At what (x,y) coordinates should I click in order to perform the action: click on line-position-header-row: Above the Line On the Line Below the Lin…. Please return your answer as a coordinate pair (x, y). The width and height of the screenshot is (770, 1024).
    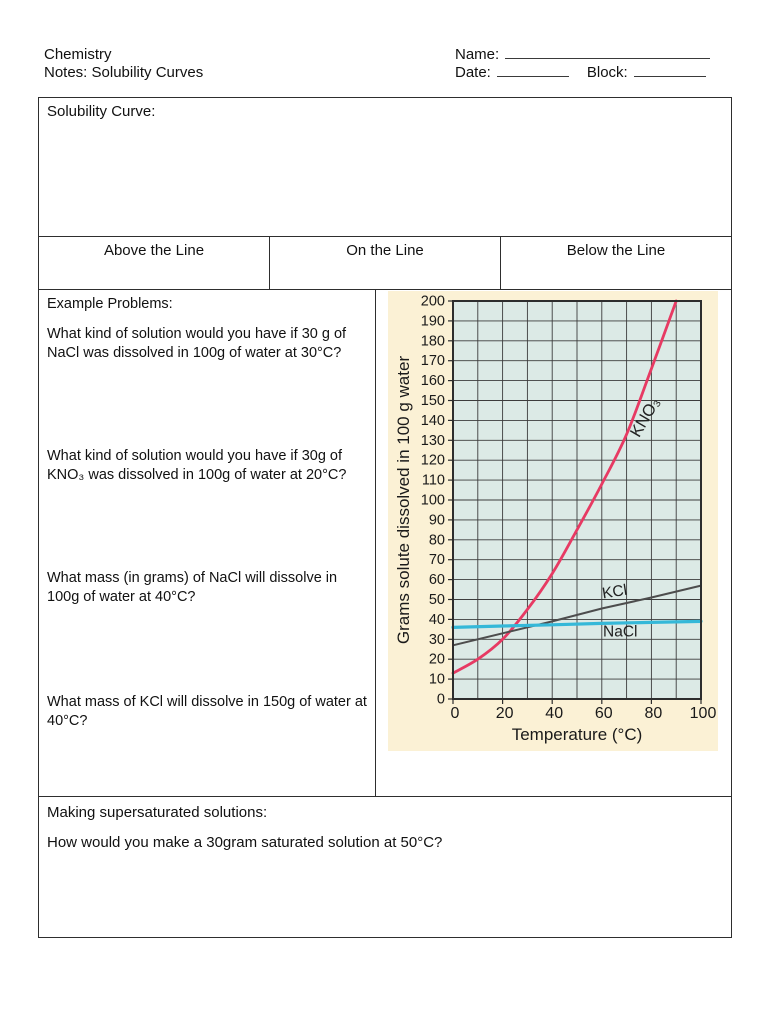
    Looking at the image, I should click on (385, 263).